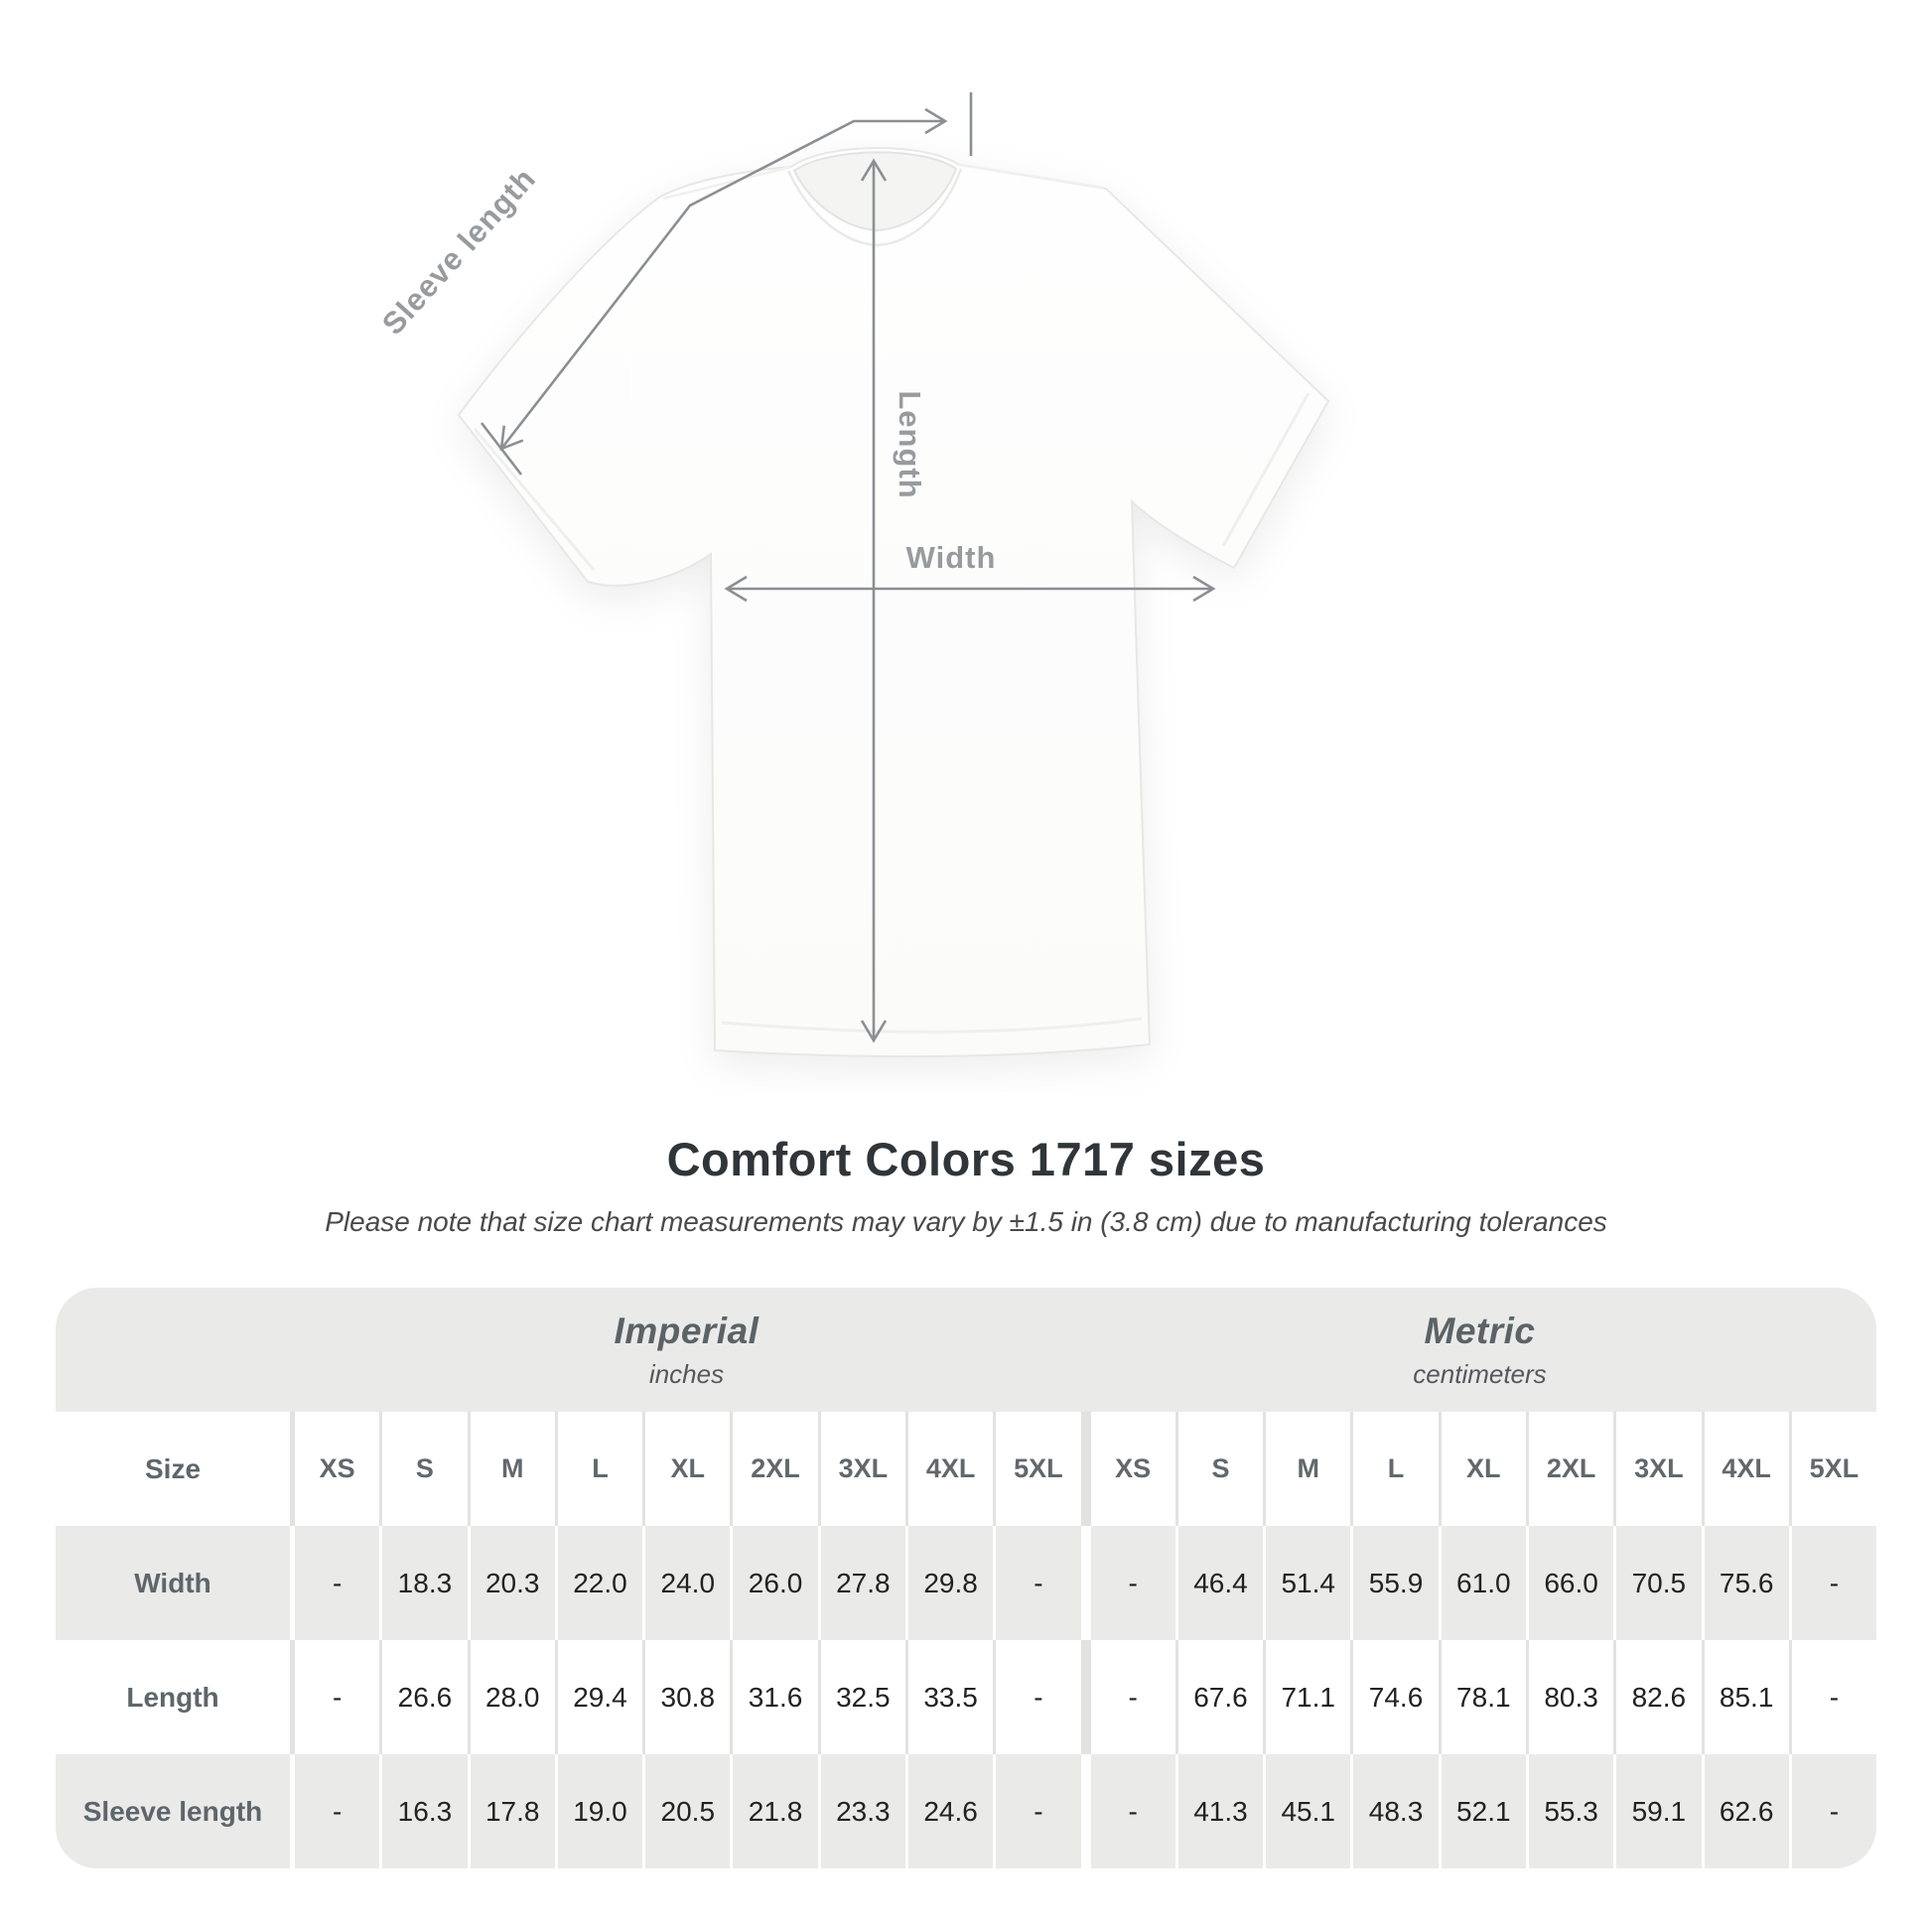 The width and height of the screenshot is (1932, 1932). I want to click on unit-group-header-row: Imperial inches Metric centimeters, so click(966, 1350).